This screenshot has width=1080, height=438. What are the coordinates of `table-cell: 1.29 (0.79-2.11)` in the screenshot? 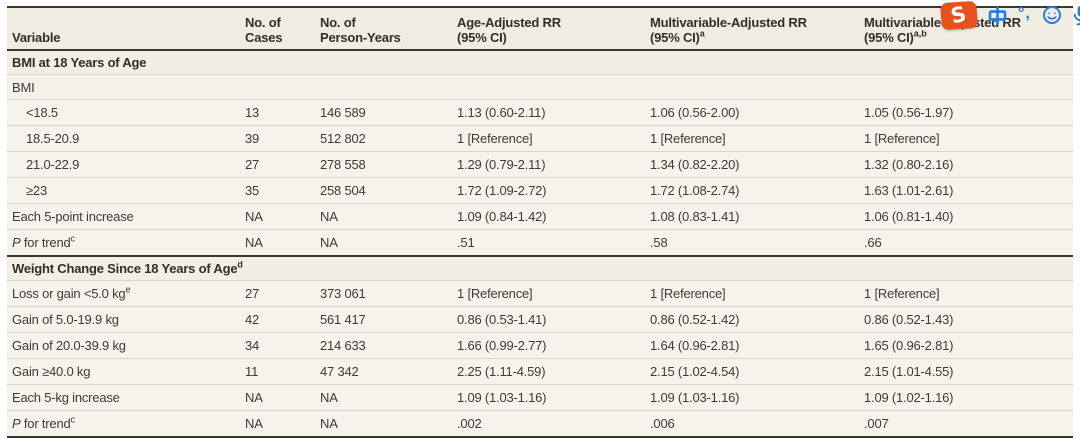 It's located at (548, 164).